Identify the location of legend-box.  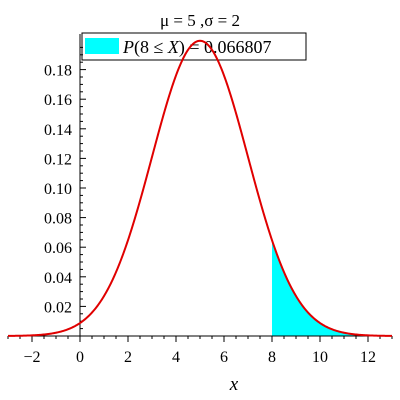
(194, 46).